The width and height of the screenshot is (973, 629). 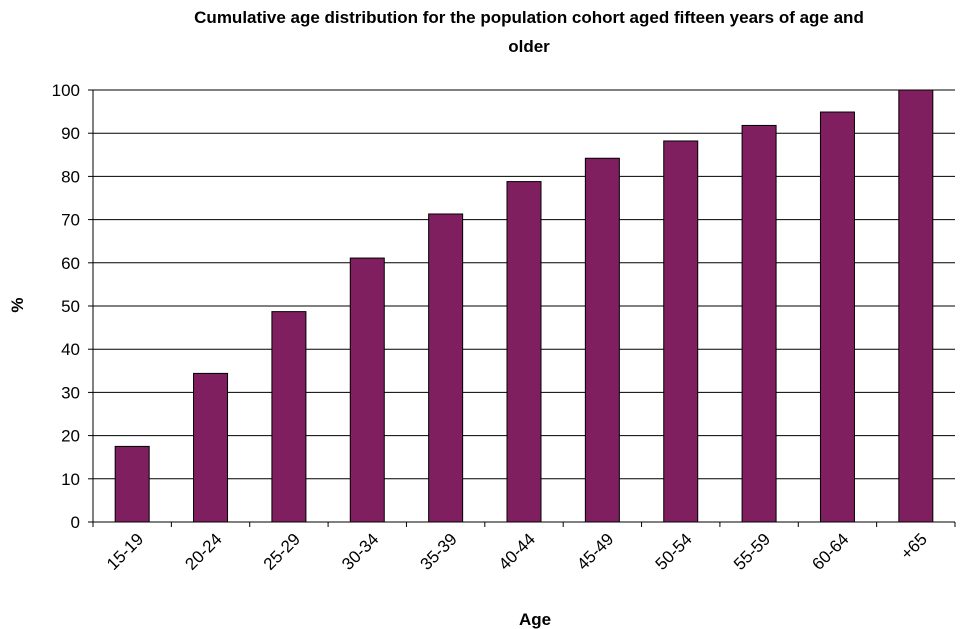 I want to click on y-tick-label-50: 50, so click(x=70, y=306).